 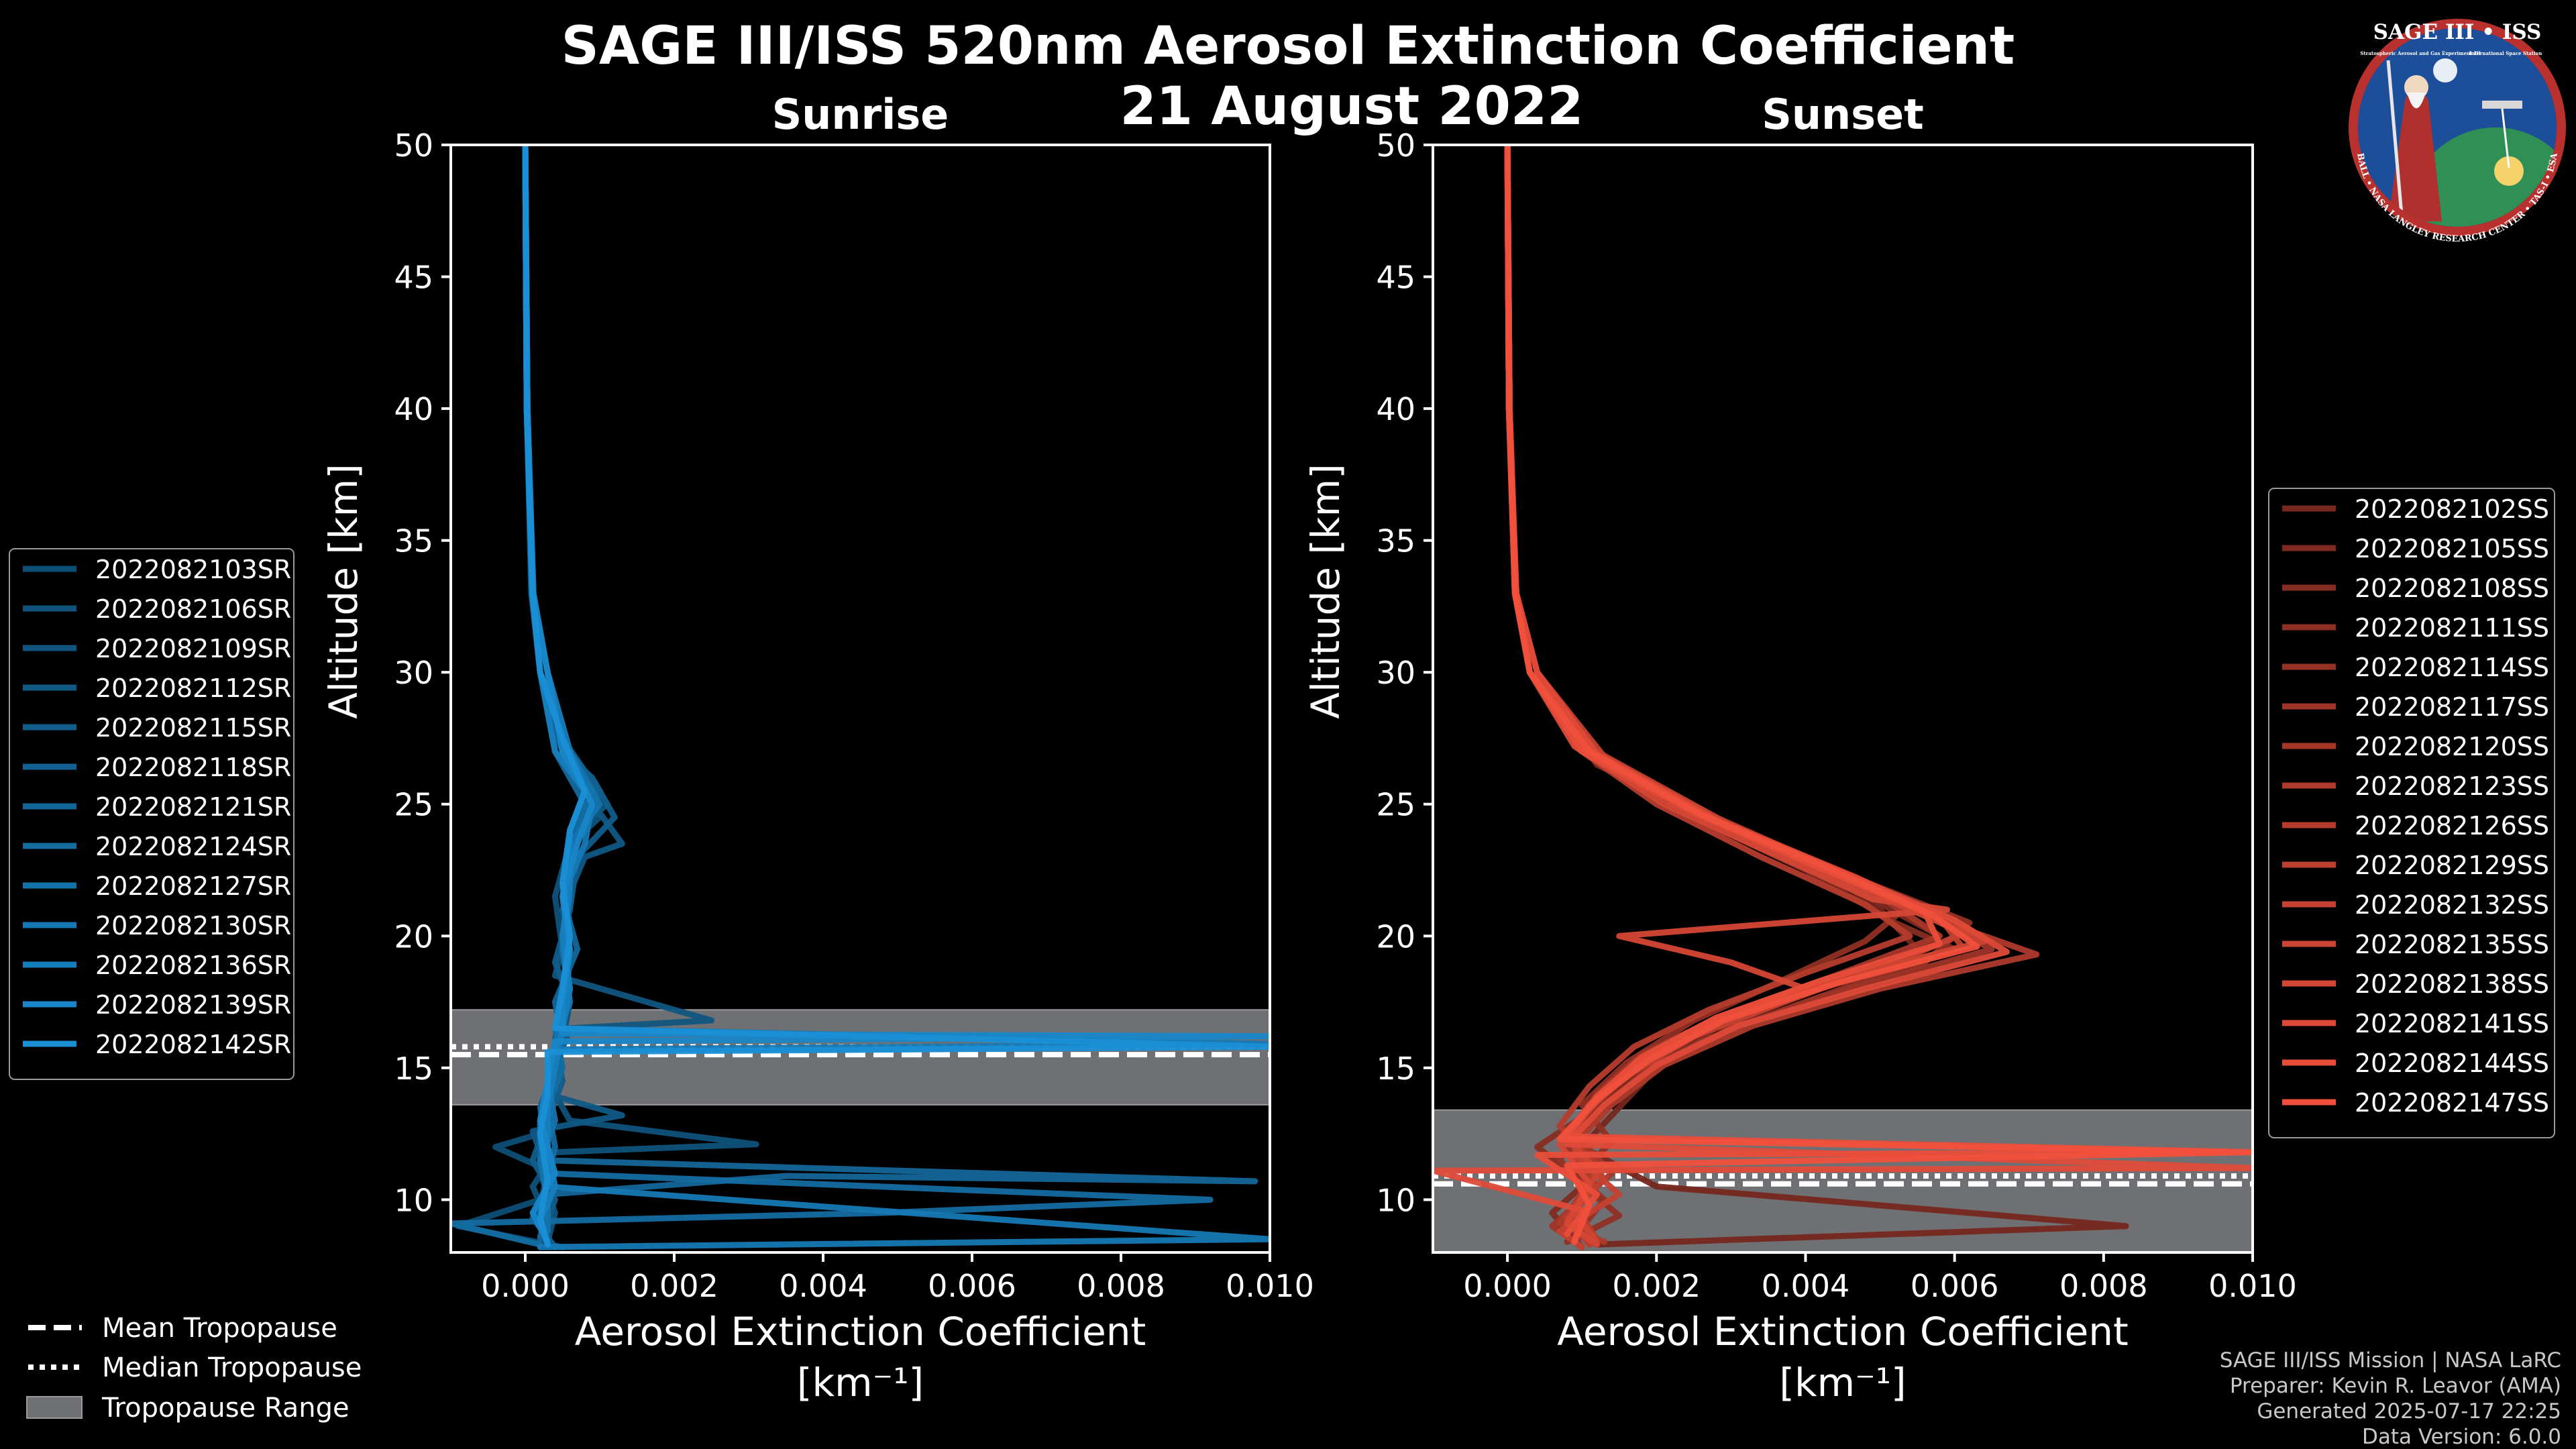 What do you see at coordinates (2452, 707) in the screenshot?
I see `legend-label-2022082117SS: 2022082117SS` at bounding box center [2452, 707].